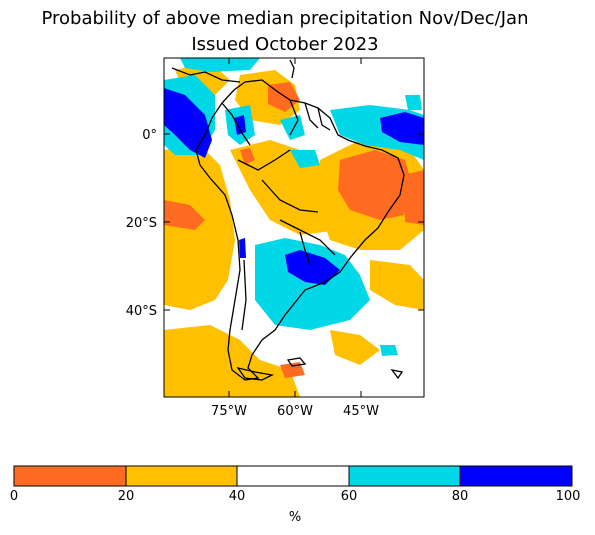 The width and height of the screenshot is (595, 535). What do you see at coordinates (568, 496) in the screenshot?
I see `colorbar-tick-100: 100` at bounding box center [568, 496].